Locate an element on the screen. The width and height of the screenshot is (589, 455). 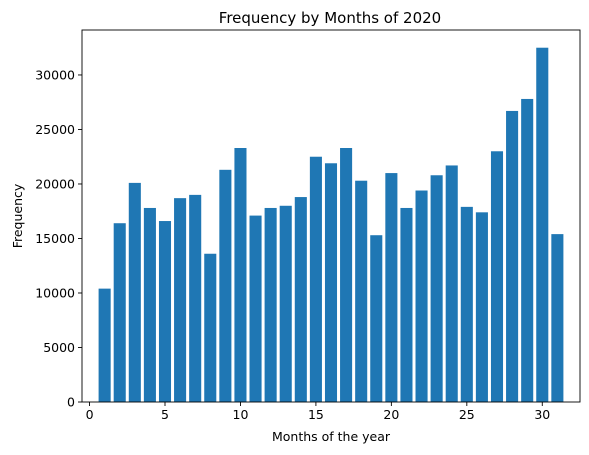
y-tick-label: 15000 is located at coordinates (55, 238).